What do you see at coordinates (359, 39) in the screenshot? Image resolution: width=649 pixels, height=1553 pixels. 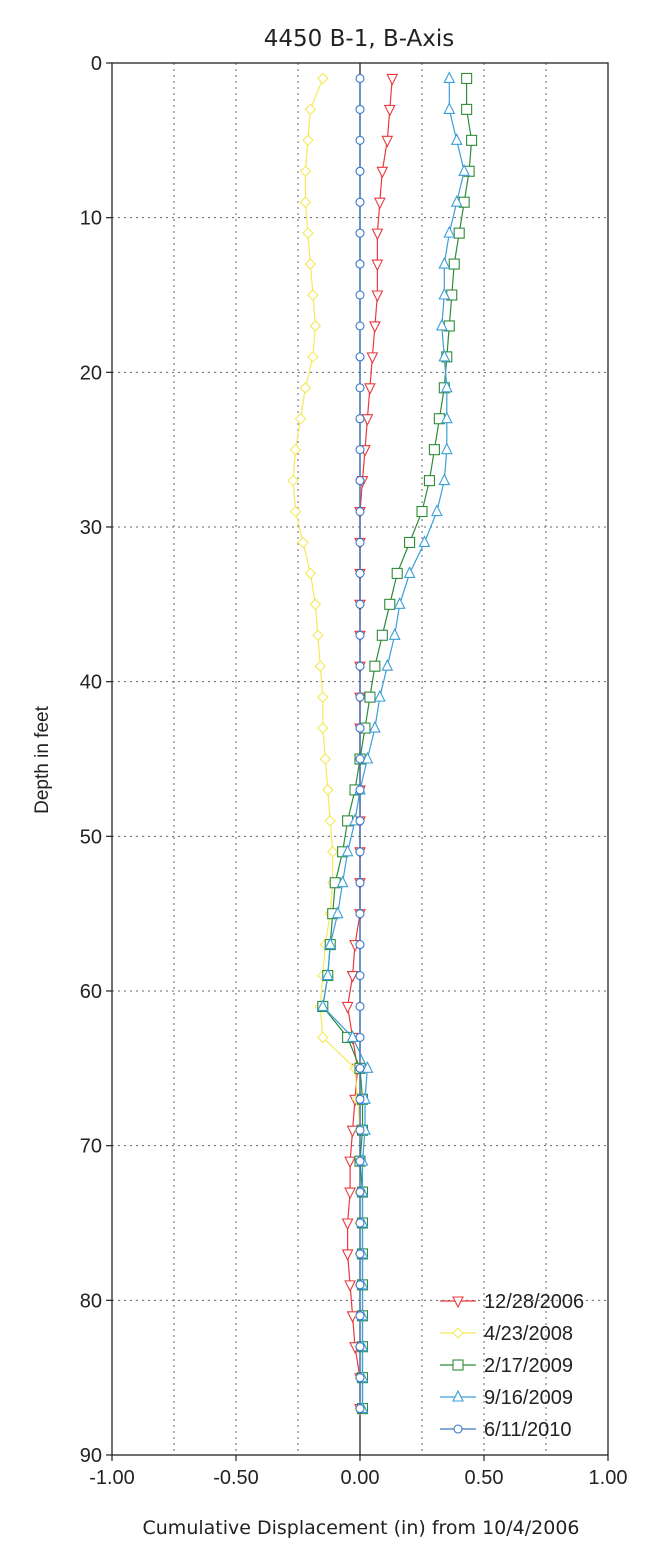 I see `chart-title: 4450 B-1, B-Axis` at bounding box center [359, 39].